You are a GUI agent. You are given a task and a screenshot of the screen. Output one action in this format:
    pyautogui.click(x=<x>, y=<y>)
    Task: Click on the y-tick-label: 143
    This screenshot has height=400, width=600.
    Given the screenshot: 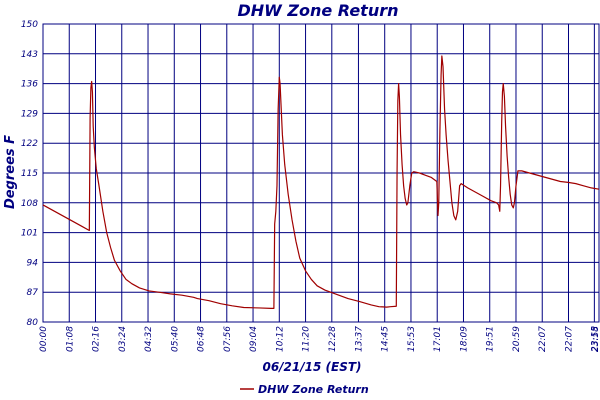 What is the action you would take?
    pyautogui.click(x=29, y=55)
    